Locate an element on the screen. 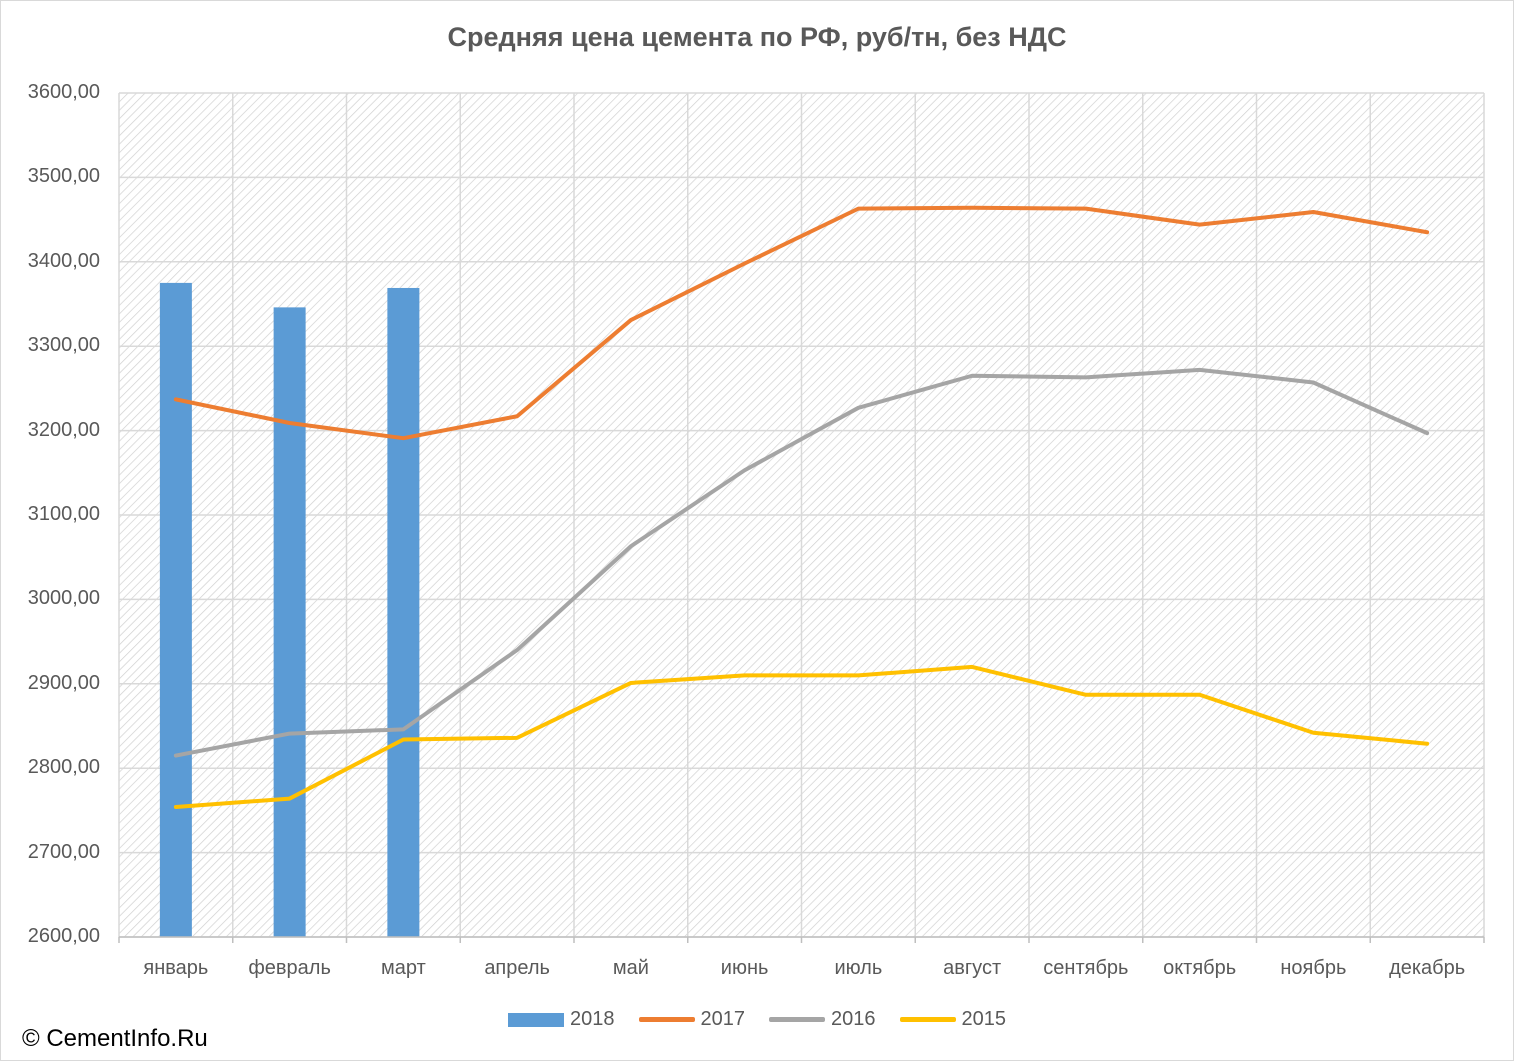 The image size is (1514, 1061). y-tick-label: 3300,00 is located at coordinates (63, 345).